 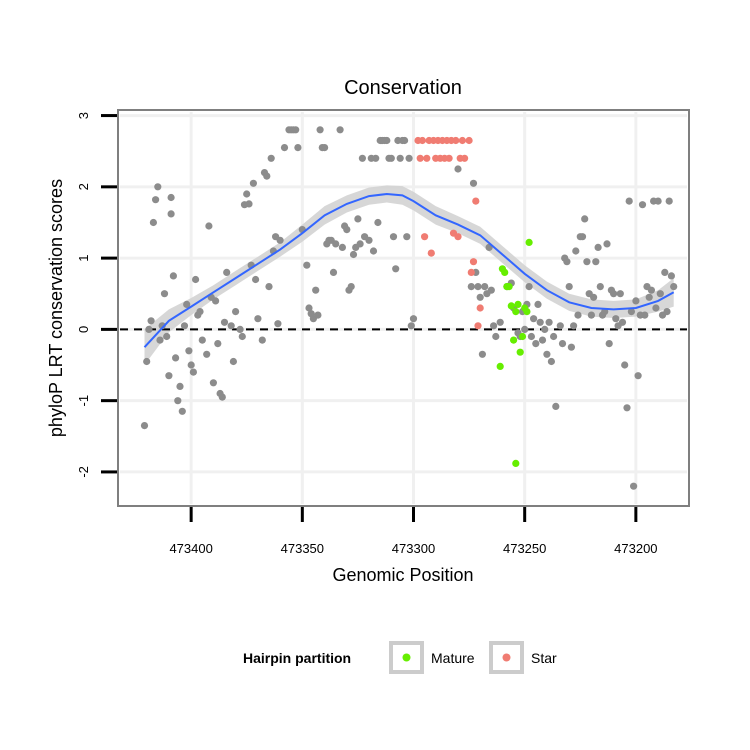 What do you see at coordinates (506, 657) in the screenshot?
I see `legend-dot-star` at bounding box center [506, 657].